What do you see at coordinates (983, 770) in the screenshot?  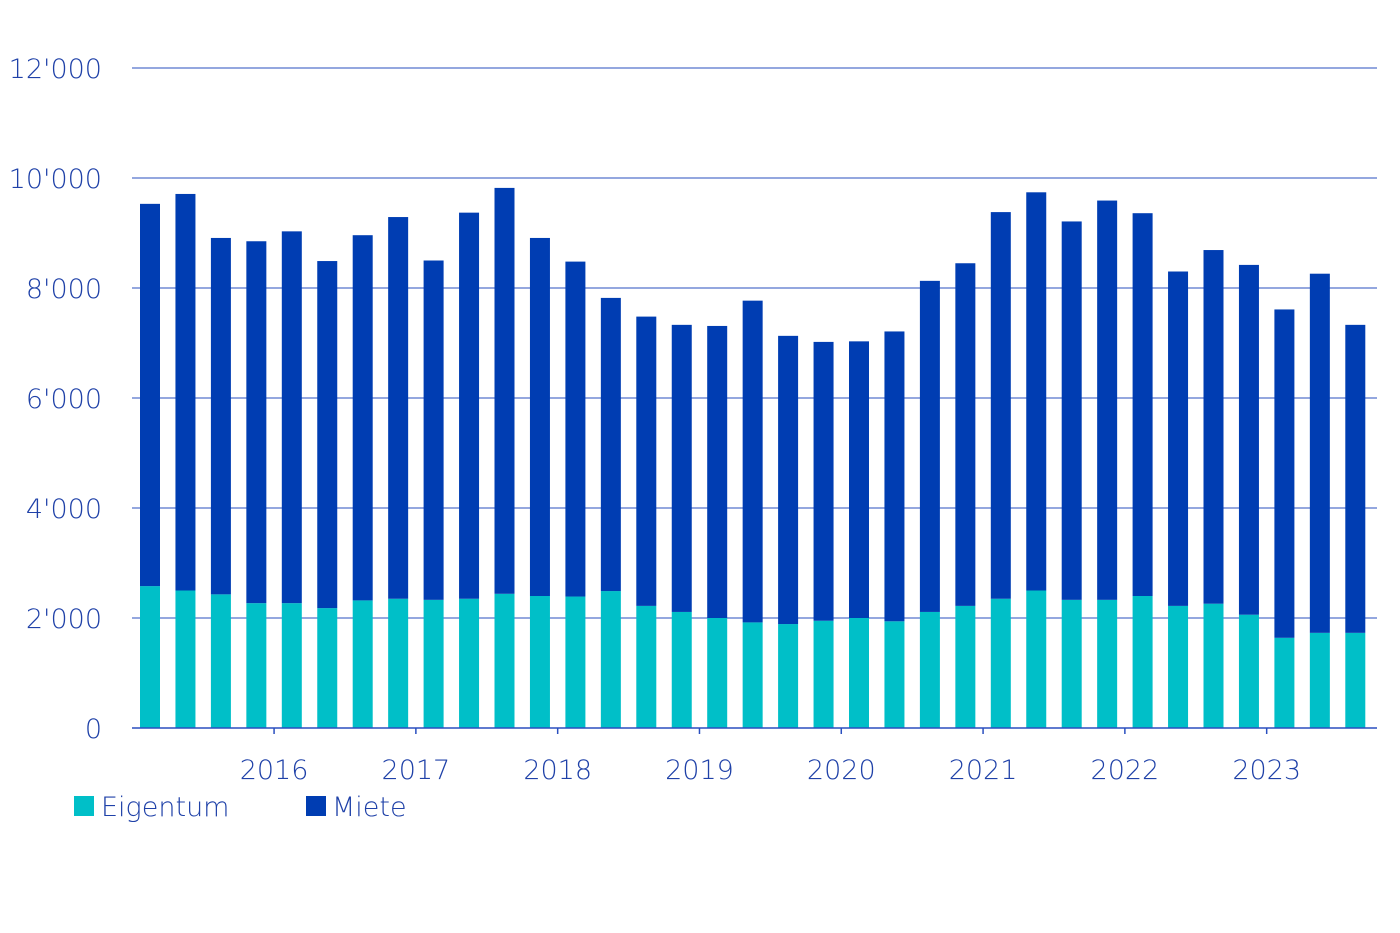 I see `x-tick-label: 2021` at bounding box center [983, 770].